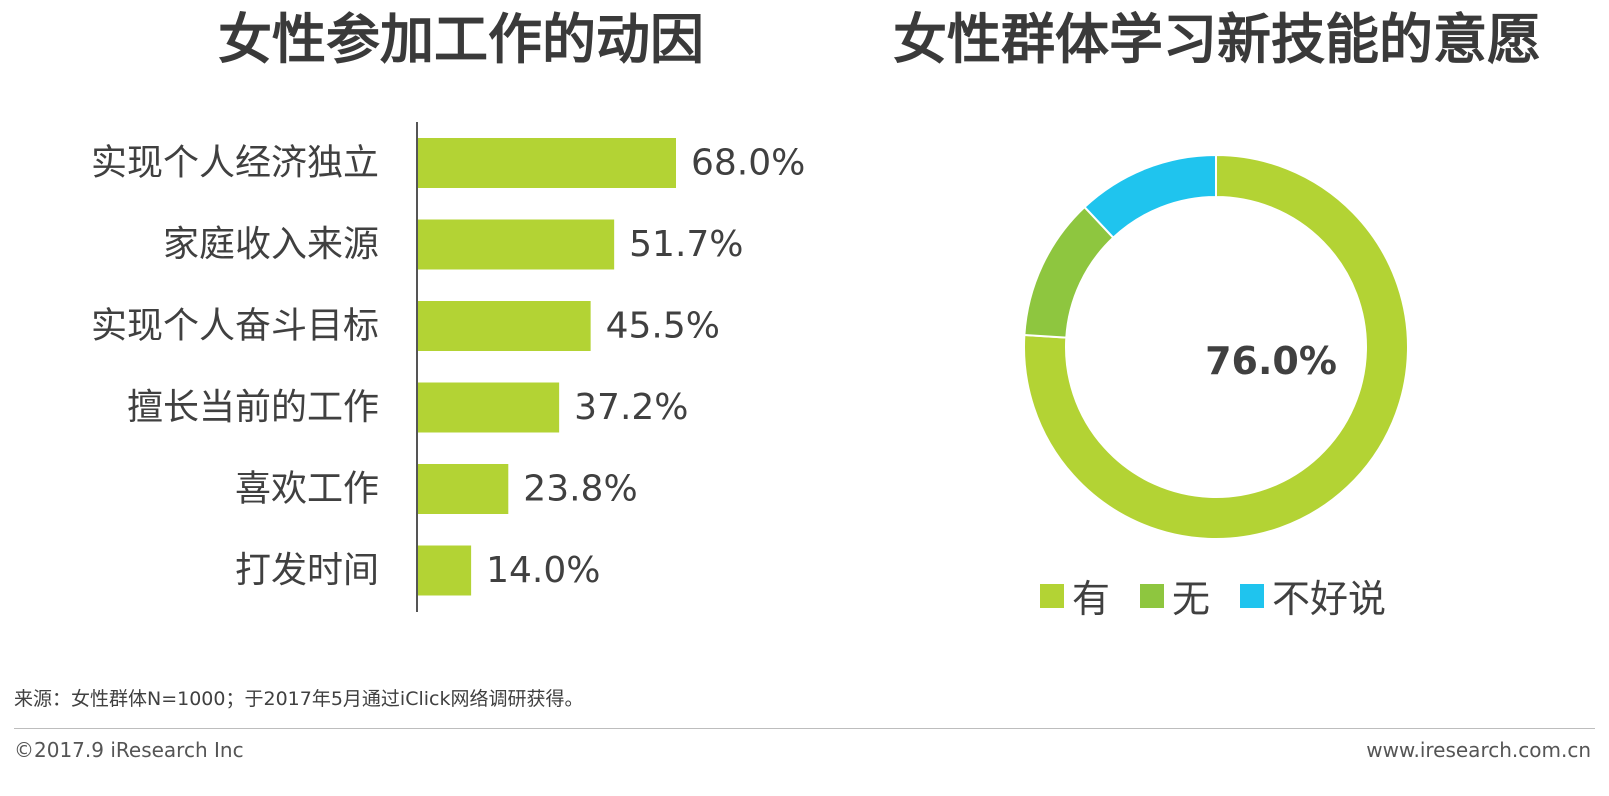  I want to click on bar-value-label: 51.7%, so click(686, 244).